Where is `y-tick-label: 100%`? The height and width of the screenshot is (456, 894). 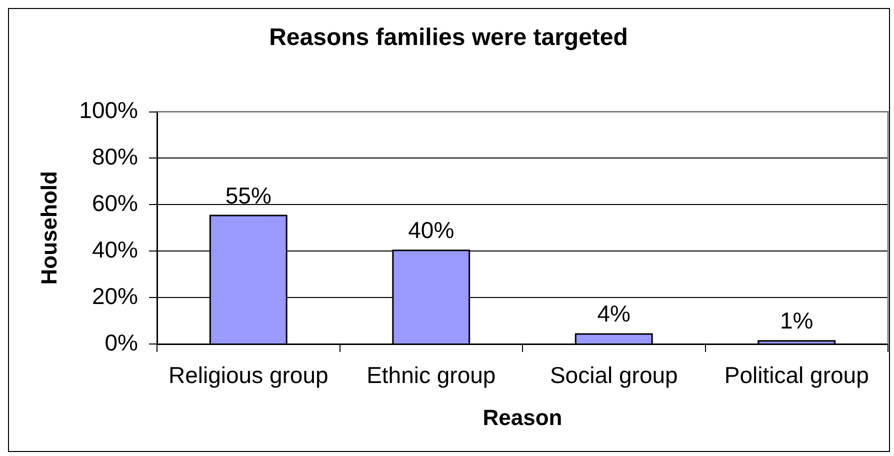 y-tick-label: 100% is located at coordinates (108, 110).